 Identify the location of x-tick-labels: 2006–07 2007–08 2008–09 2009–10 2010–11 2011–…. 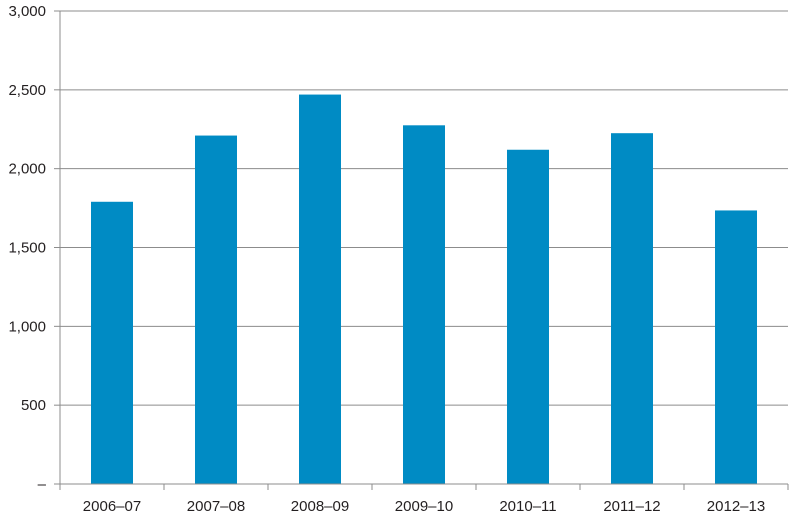
(424, 506).